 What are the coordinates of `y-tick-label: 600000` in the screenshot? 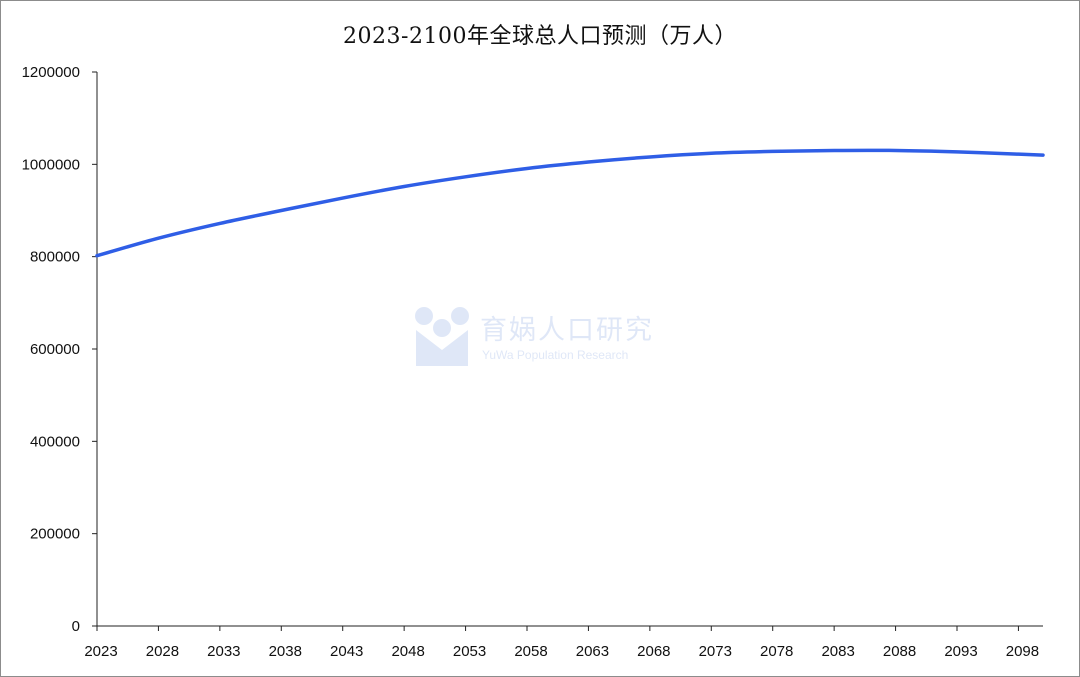 It's located at (55, 349).